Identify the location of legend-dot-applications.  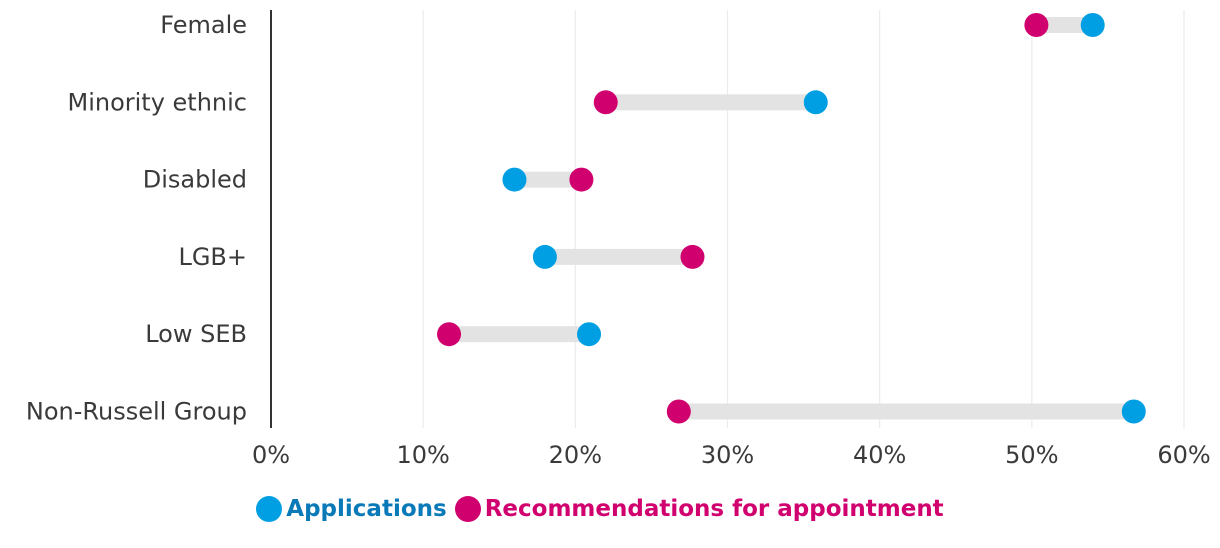
(269, 509).